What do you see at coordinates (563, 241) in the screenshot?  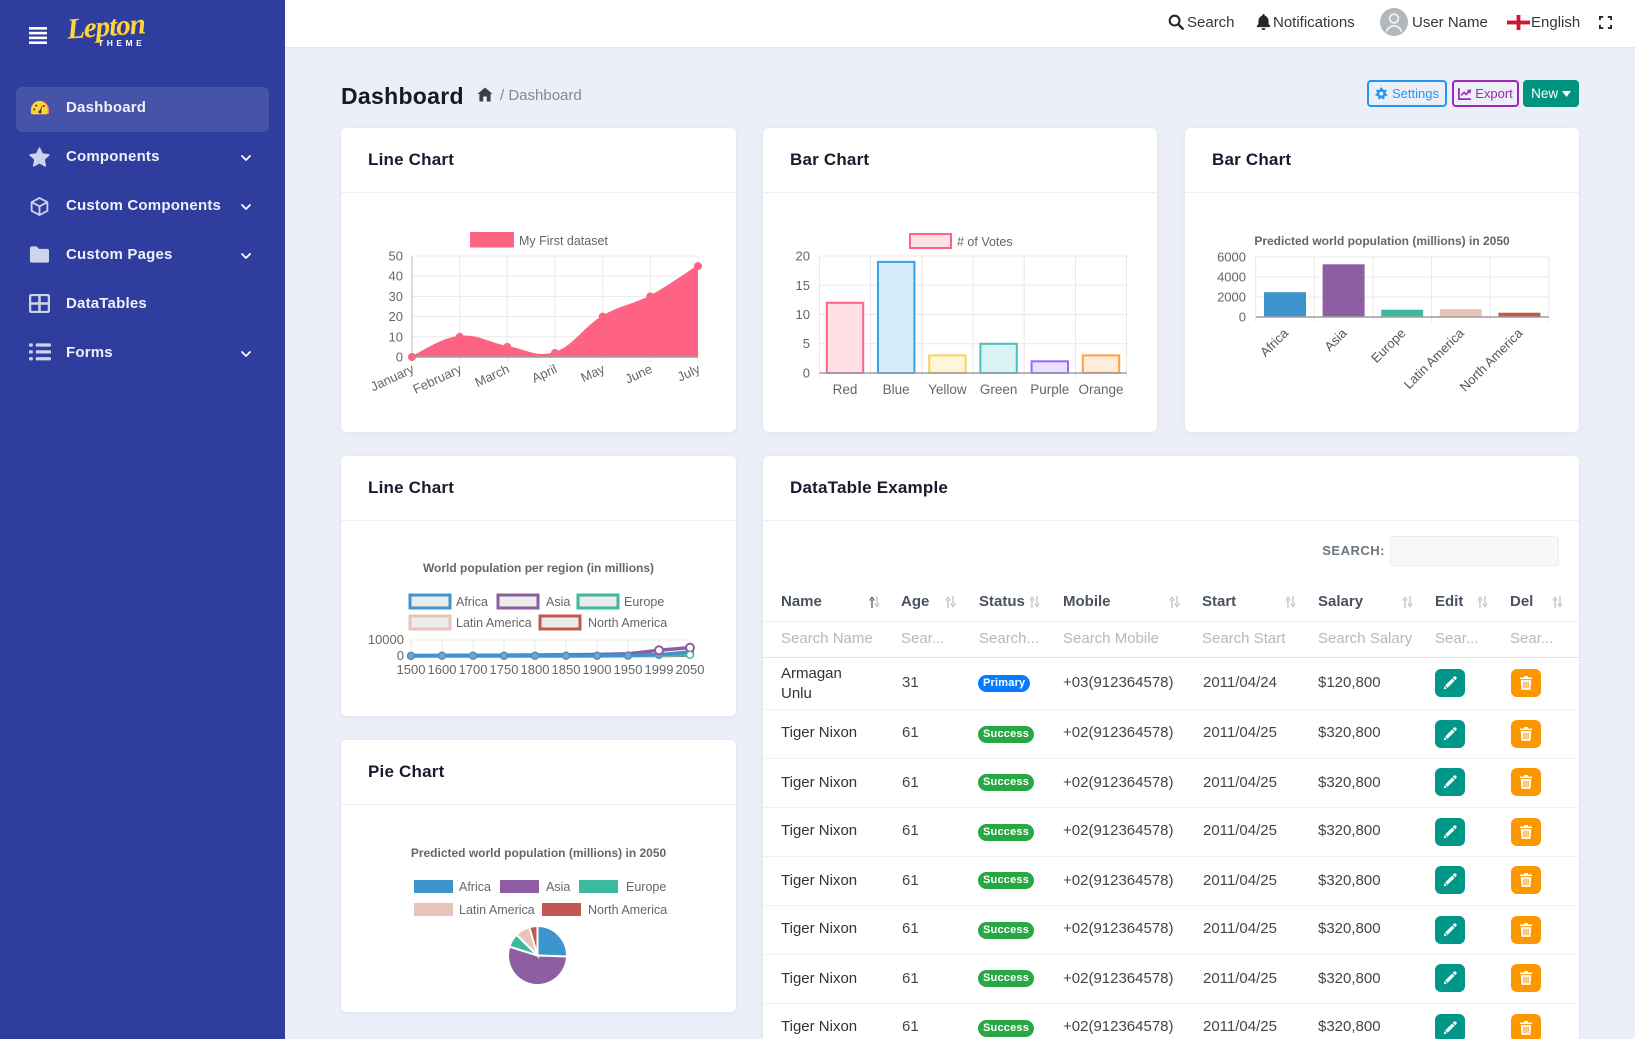 I see `svg-text: My First dataset` at bounding box center [563, 241].